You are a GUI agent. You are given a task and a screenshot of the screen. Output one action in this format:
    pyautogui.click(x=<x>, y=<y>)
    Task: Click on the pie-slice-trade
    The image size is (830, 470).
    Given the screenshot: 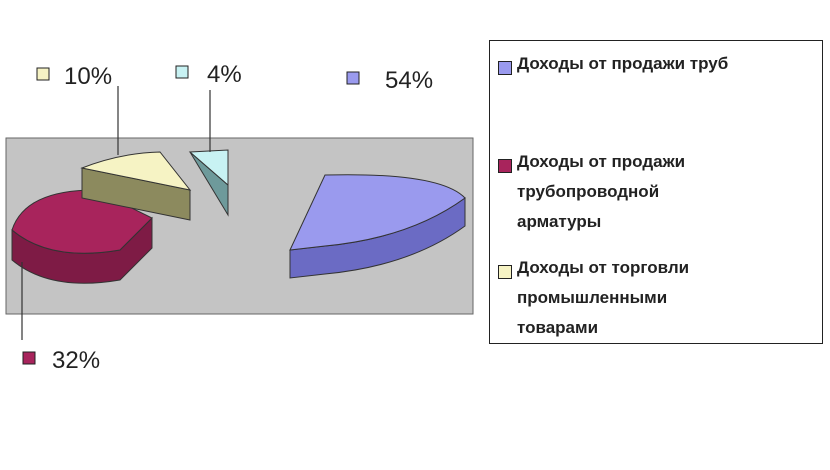 What is the action you would take?
    pyautogui.click(x=136, y=186)
    